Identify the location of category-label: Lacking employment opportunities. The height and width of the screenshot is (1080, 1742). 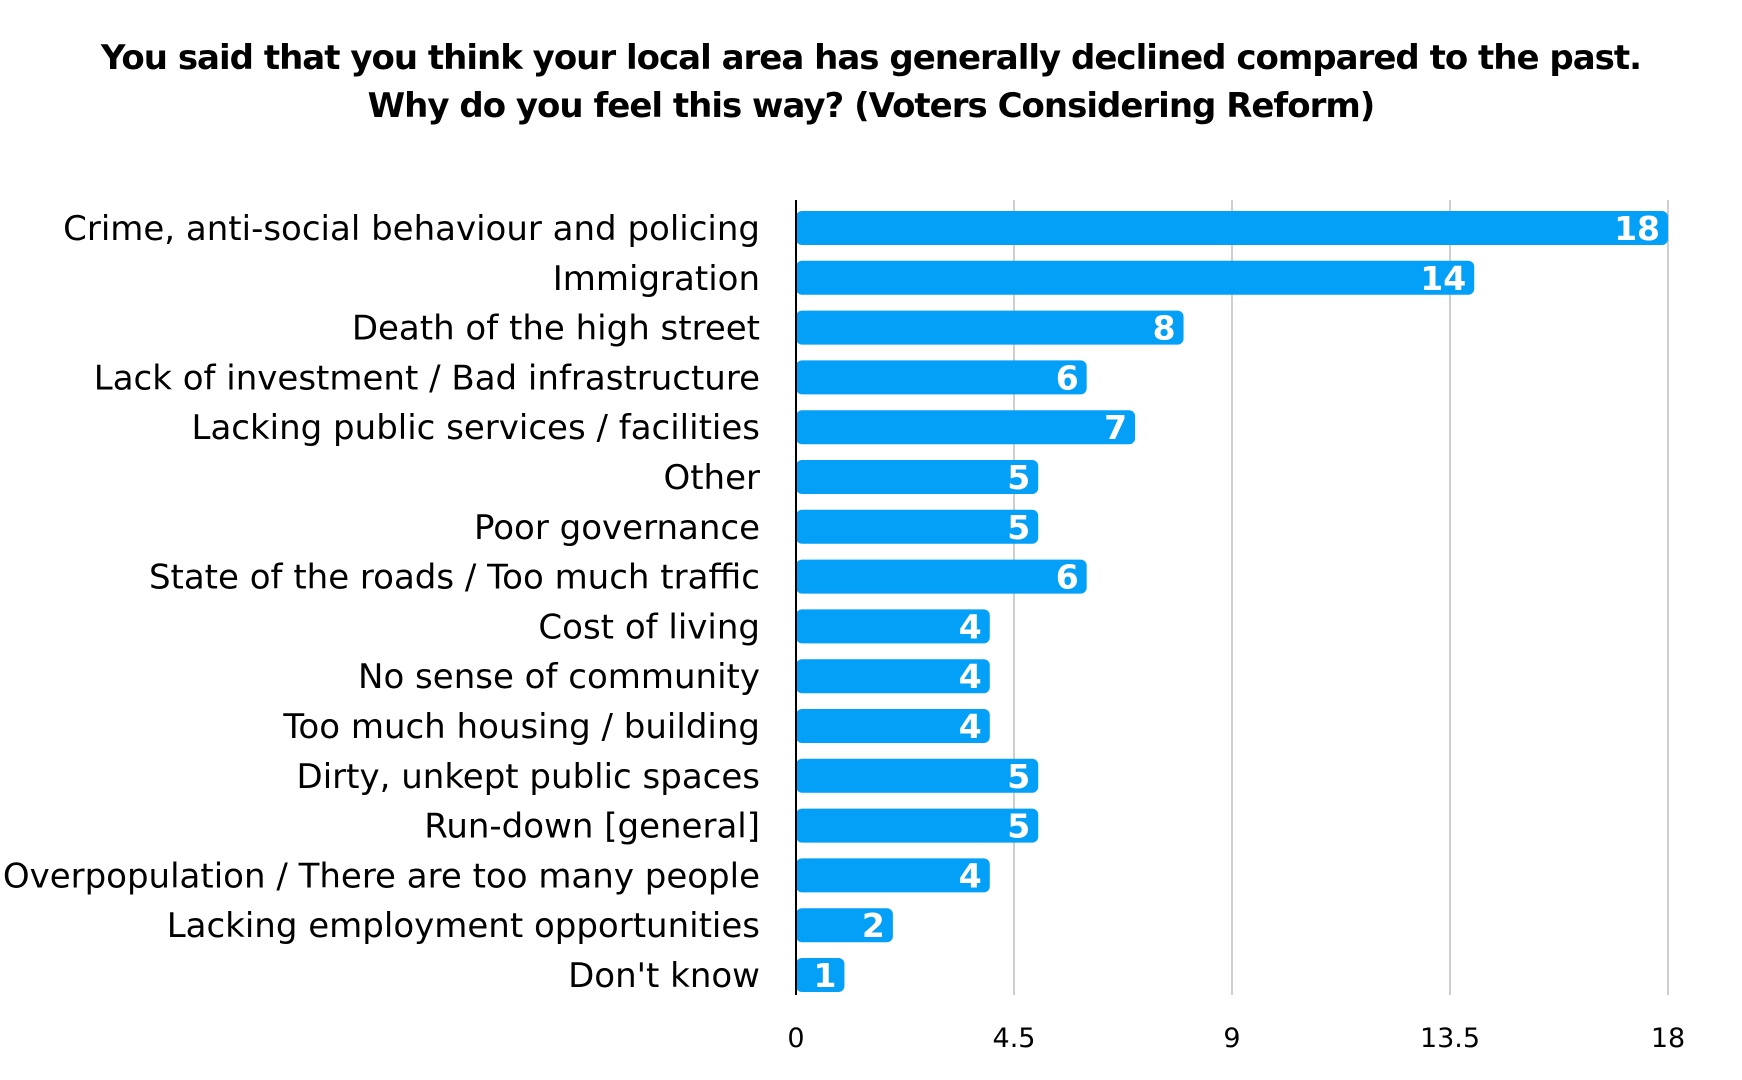
(463, 926).